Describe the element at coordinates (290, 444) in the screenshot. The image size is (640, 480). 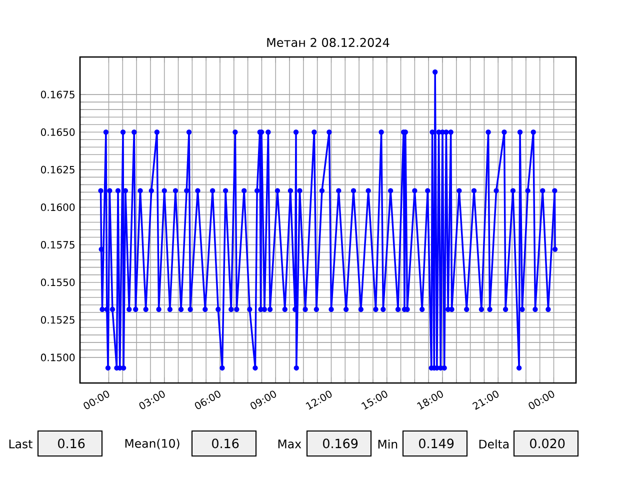
I see `text: Max` at that location.